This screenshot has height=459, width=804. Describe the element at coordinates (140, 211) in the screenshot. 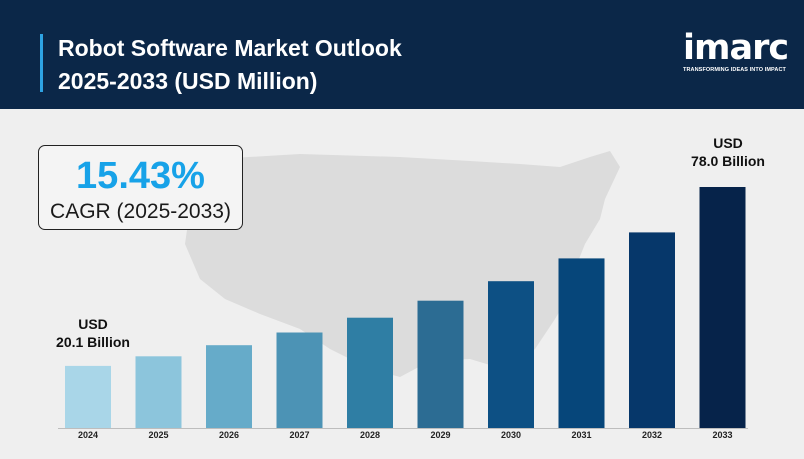

I see `cagr-label: CAGR (2025-2033)` at that location.